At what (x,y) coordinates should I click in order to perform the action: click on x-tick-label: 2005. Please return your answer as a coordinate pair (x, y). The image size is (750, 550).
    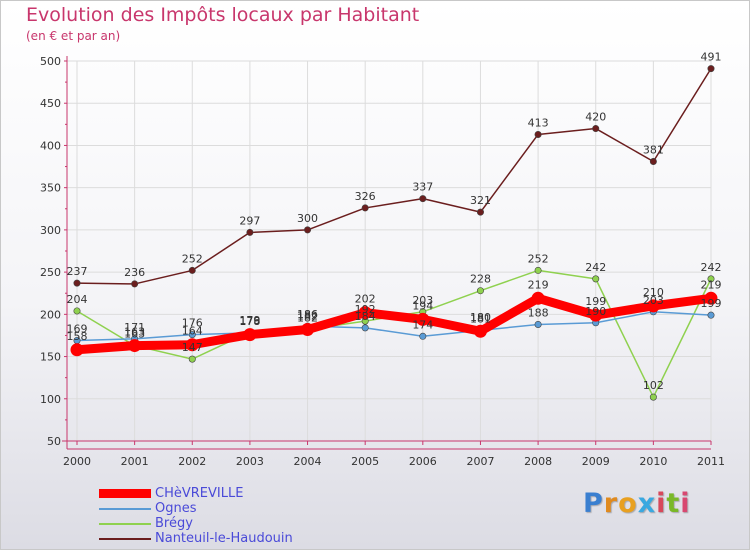
    Looking at the image, I should click on (365, 461).